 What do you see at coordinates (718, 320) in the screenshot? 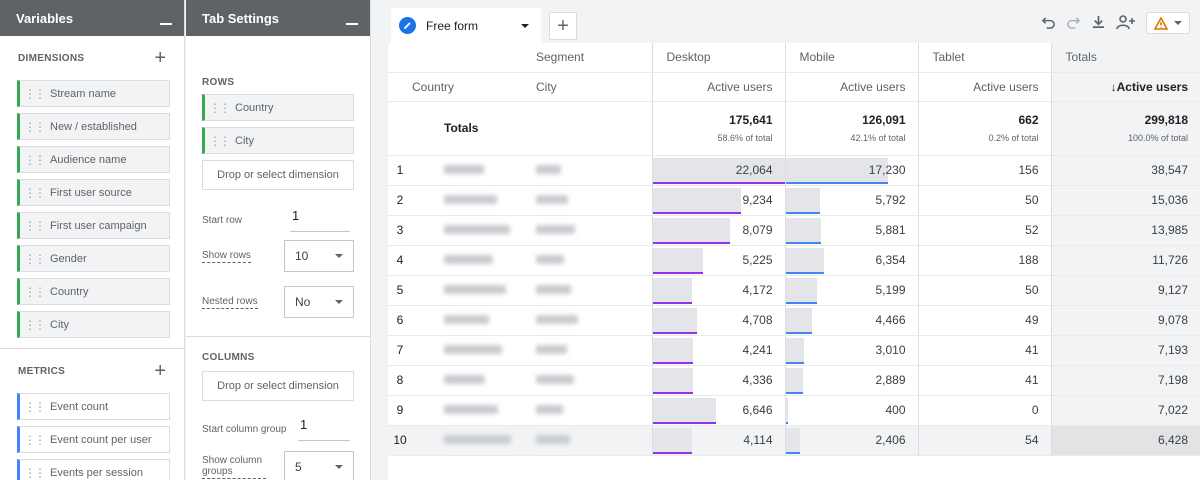
I see `desktop-cell: 4,708` at bounding box center [718, 320].